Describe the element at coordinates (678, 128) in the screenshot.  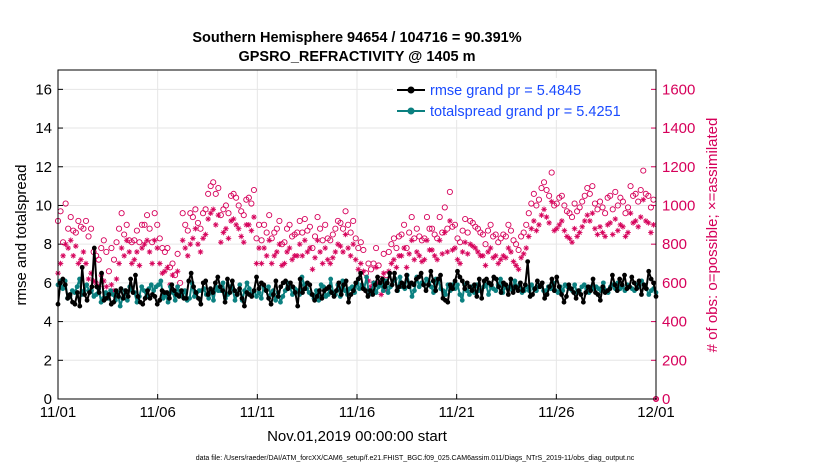
I see `y2-tick-label: 1400` at that location.